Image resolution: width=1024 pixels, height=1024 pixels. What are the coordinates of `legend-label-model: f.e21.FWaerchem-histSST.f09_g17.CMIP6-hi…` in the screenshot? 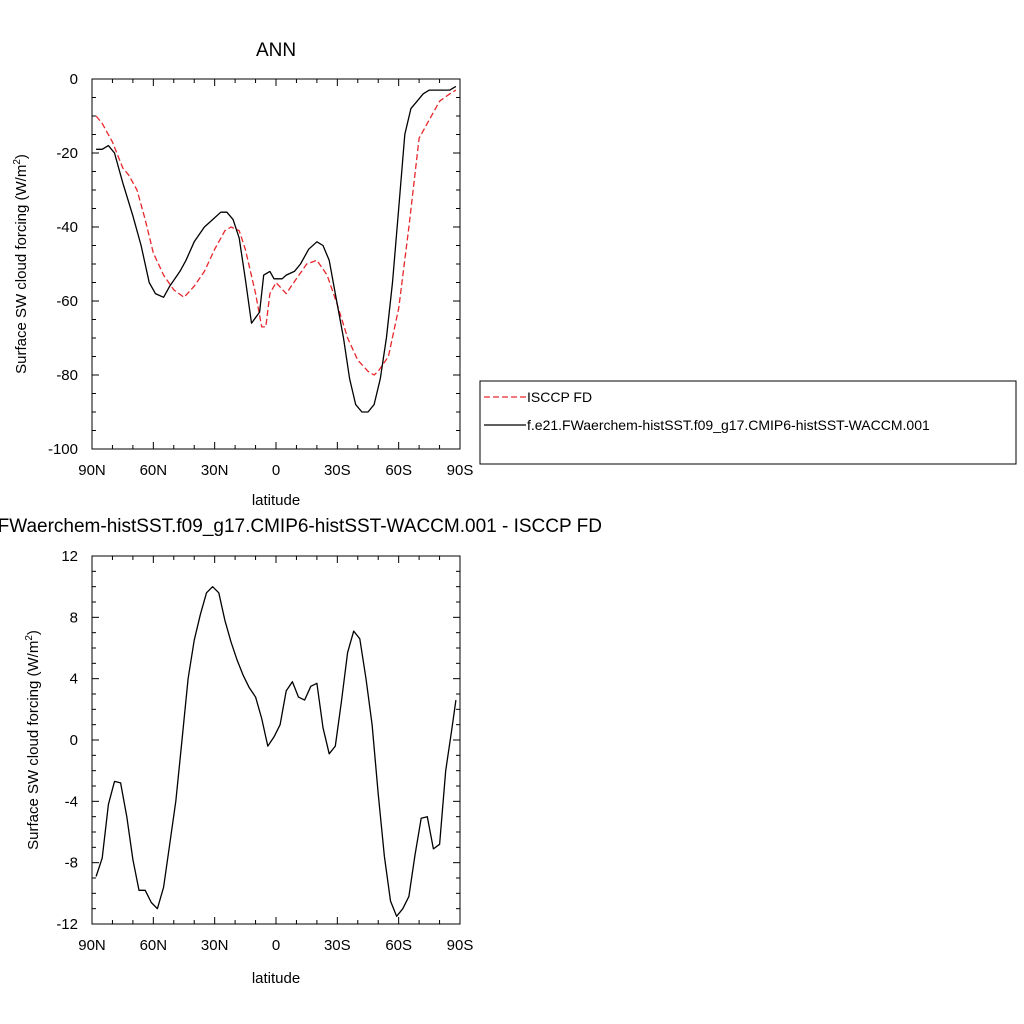 It's located at (728, 425).